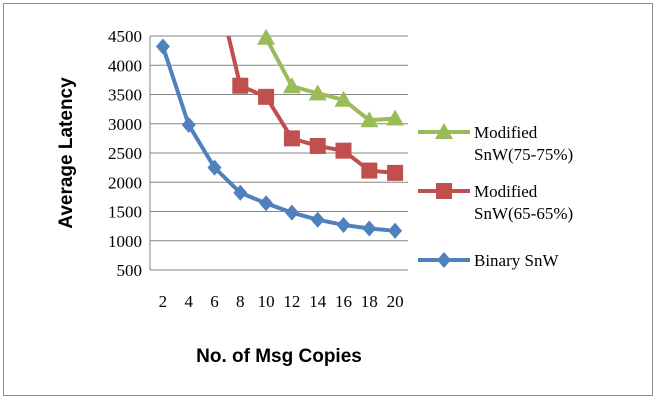 The image size is (656, 399). I want to click on y-tick-label: 1000, so click(125, 241).